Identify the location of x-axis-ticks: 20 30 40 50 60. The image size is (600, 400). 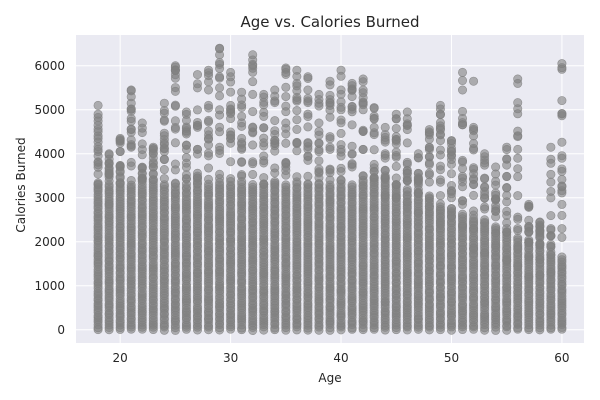
(341, 358).